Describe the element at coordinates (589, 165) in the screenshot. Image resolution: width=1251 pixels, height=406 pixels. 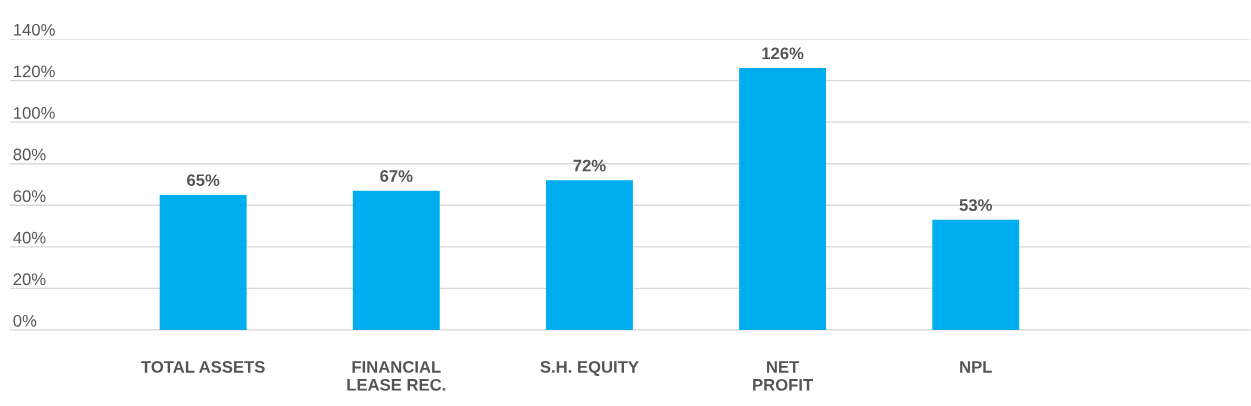
I see `data-label: 72%` at that location.